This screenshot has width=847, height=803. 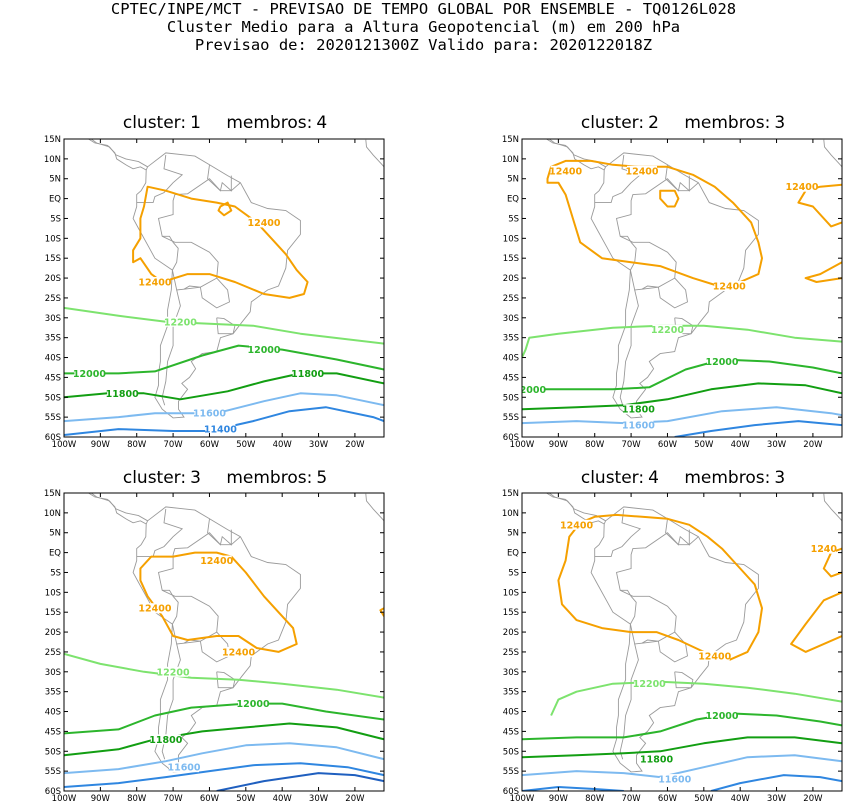 I want to click on cluster-number: 1, so click(x=195, y=123).